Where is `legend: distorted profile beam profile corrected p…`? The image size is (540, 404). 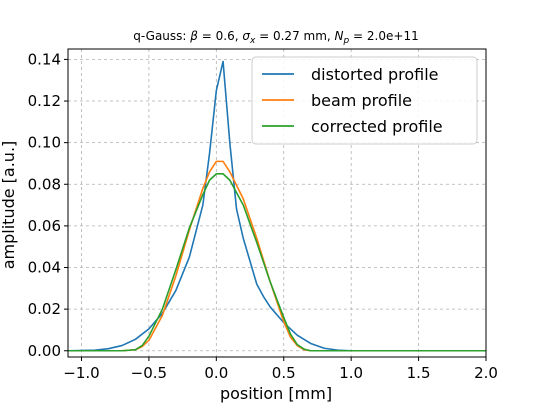 legend: distorted profile beam profile corrected p… is located at coordinates (364, 100).